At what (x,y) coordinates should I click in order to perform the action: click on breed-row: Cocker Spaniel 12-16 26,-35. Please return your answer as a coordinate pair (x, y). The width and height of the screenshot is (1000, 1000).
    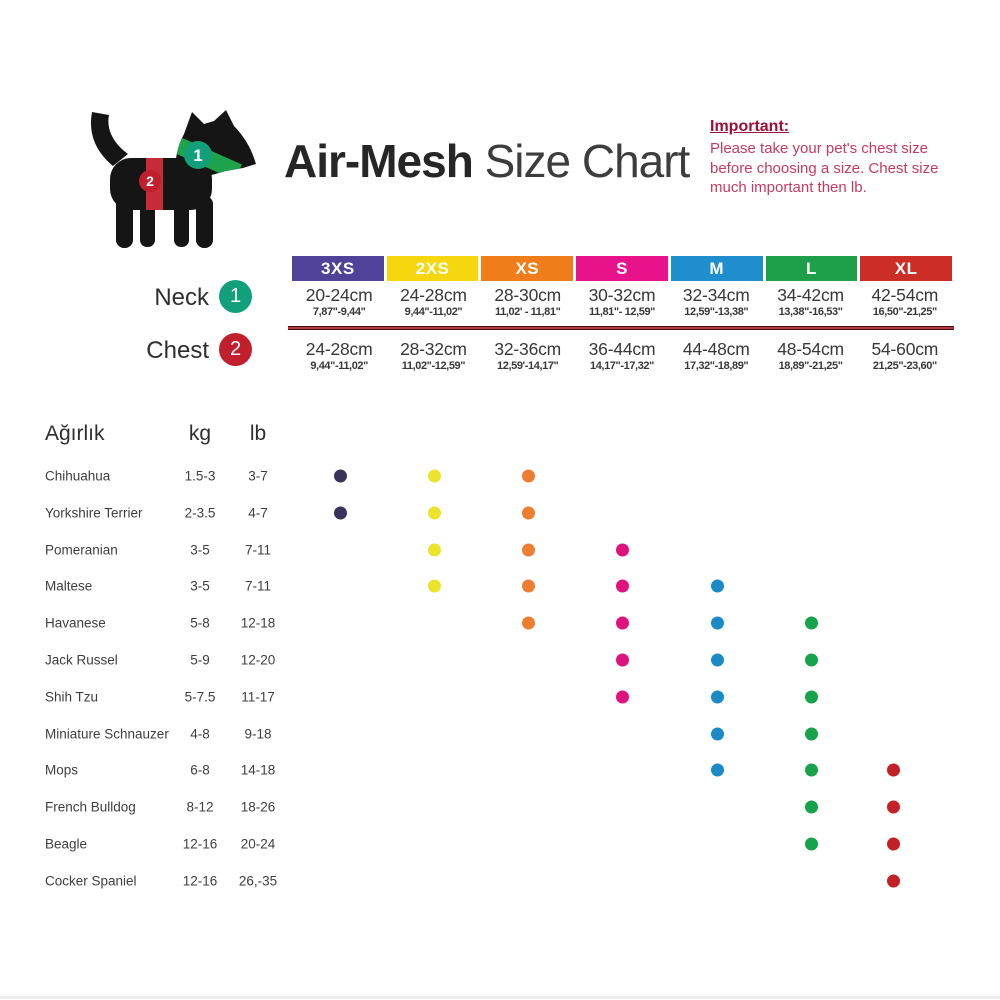
    Looking at the image, I should click on (500, 881).